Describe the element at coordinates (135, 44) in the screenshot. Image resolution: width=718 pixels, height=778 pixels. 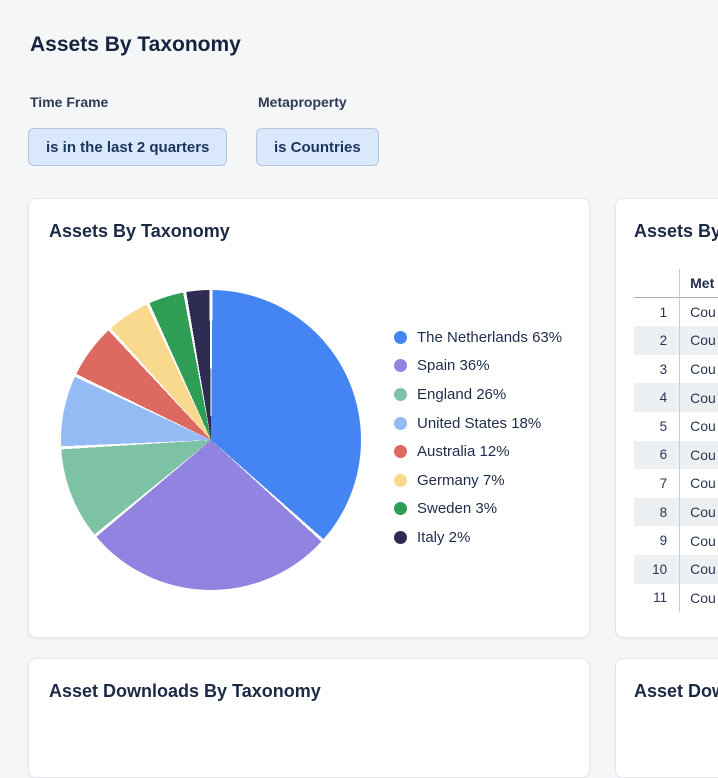
I see `page-title: Assets By Taxonomy` at that location.